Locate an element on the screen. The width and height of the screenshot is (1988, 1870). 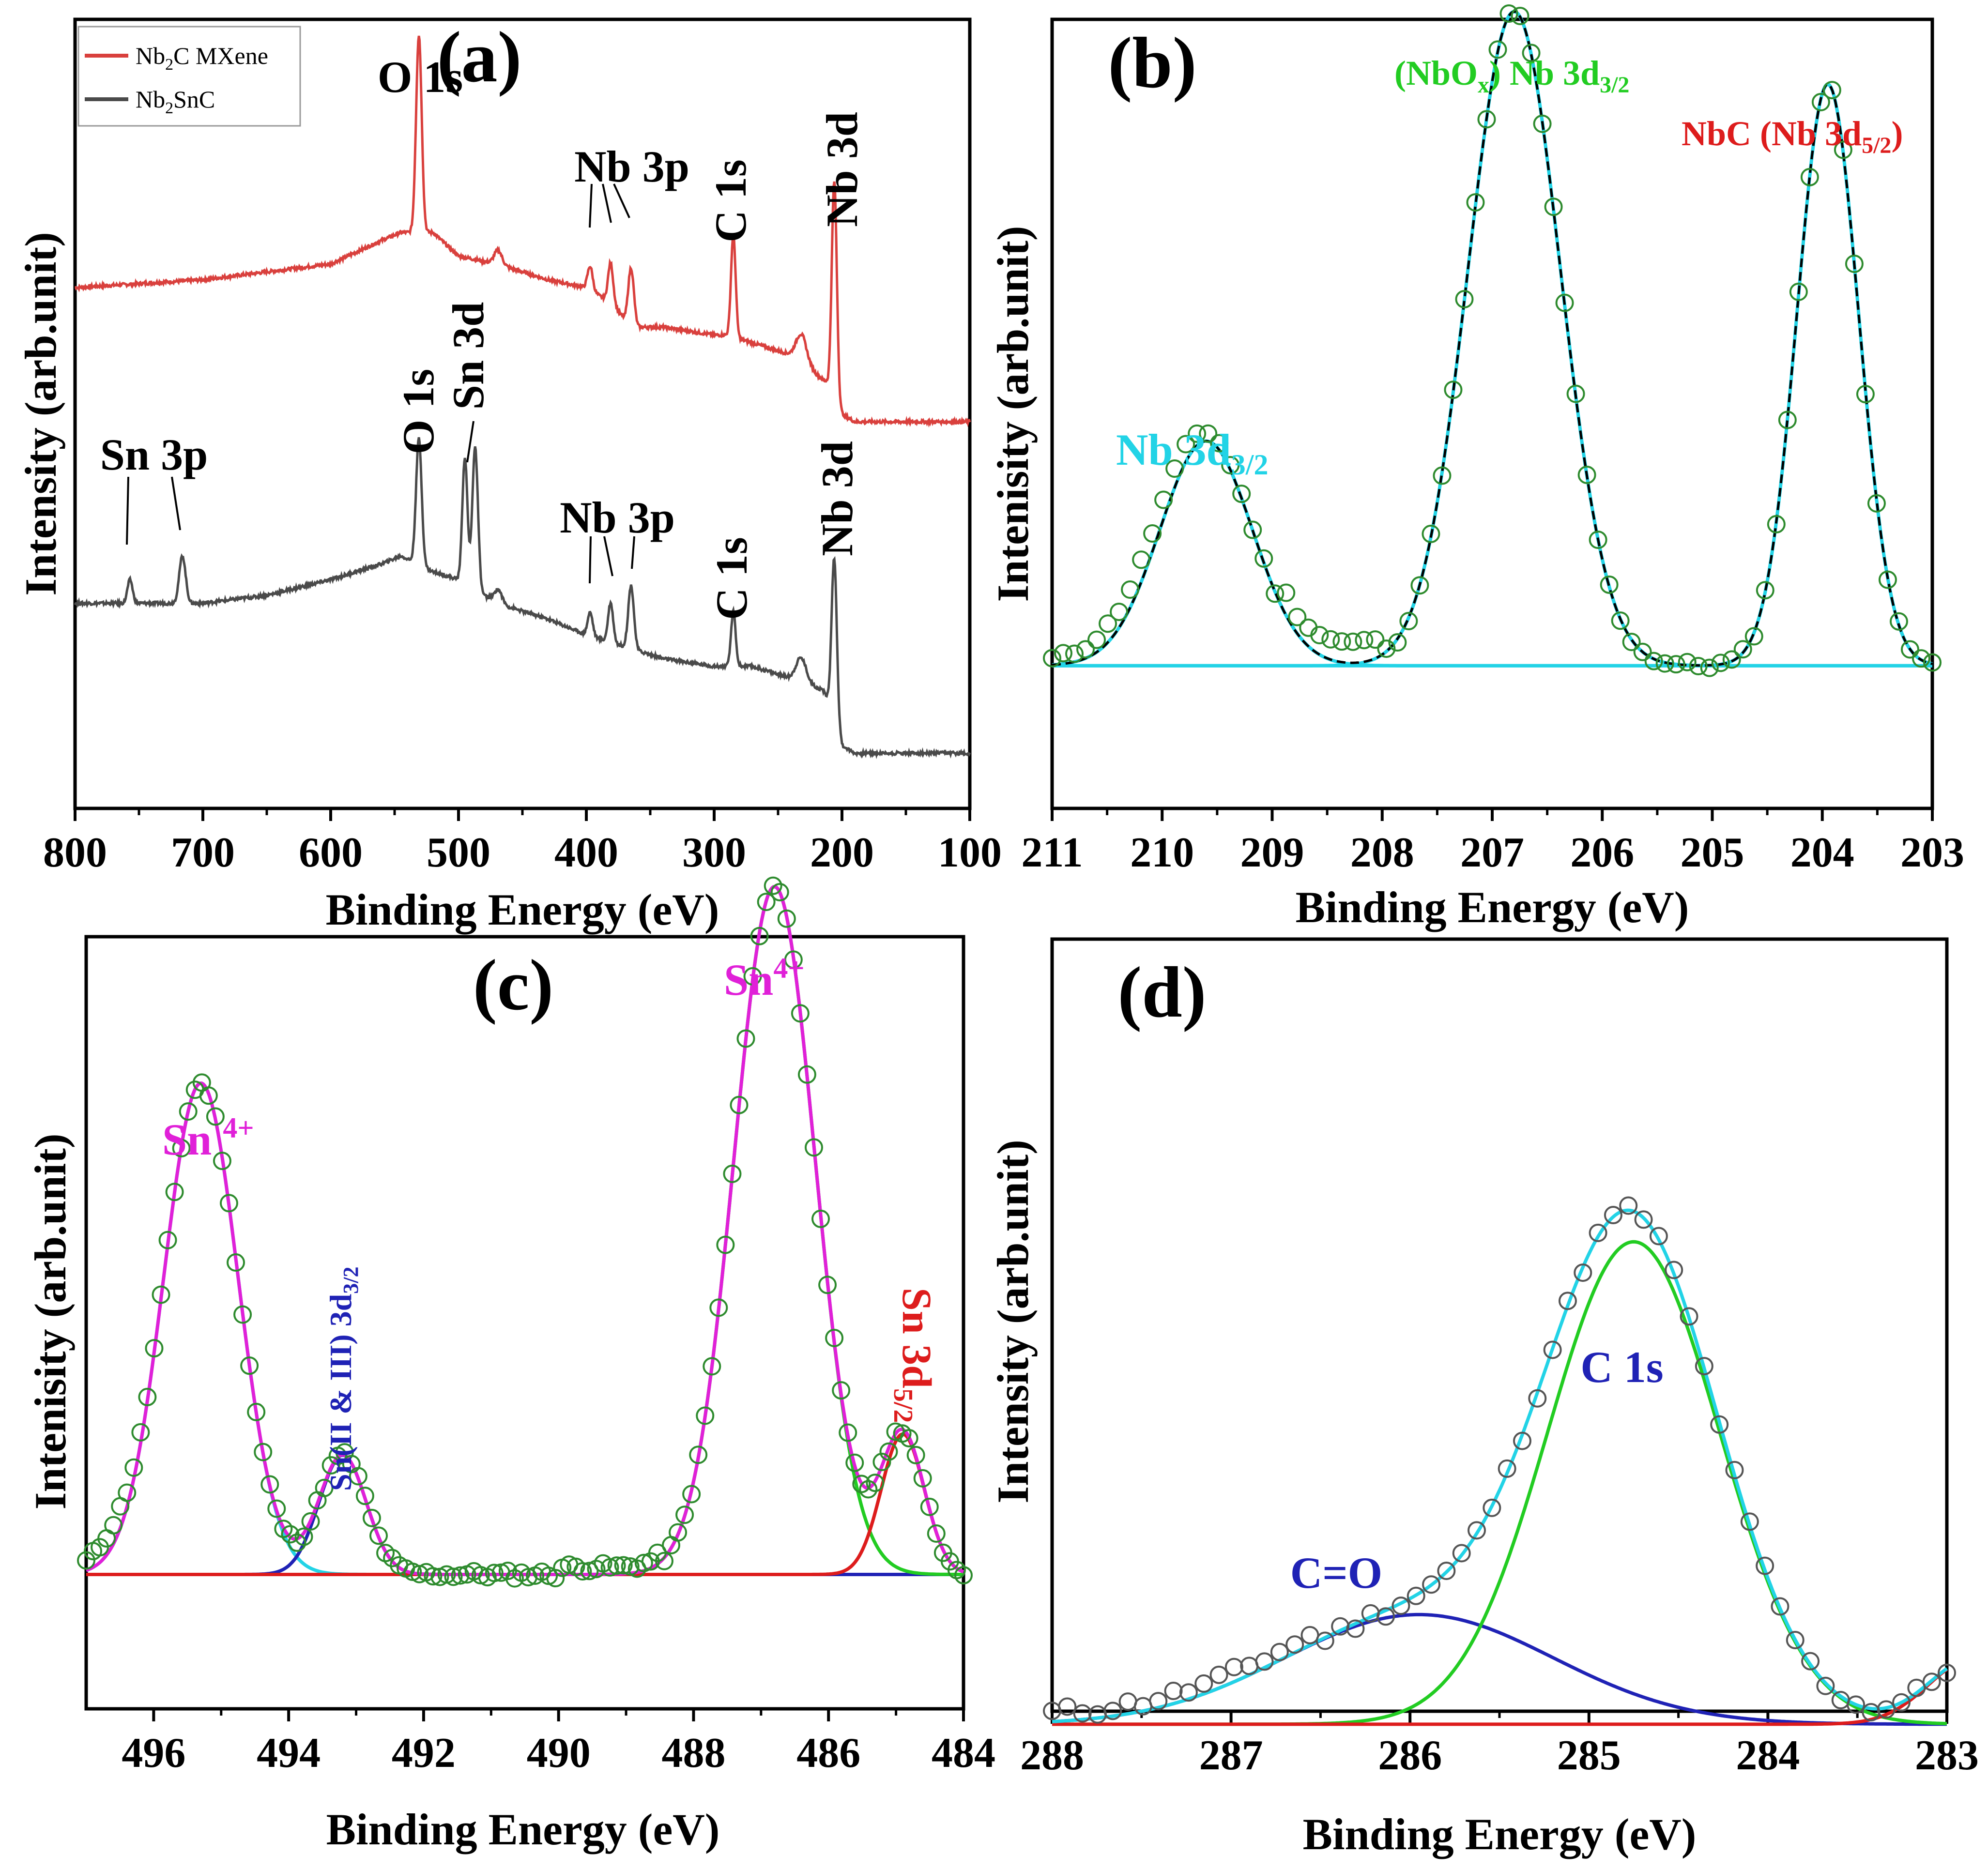
x-tick-label: 287 is located at coordinates (1231, 1755).